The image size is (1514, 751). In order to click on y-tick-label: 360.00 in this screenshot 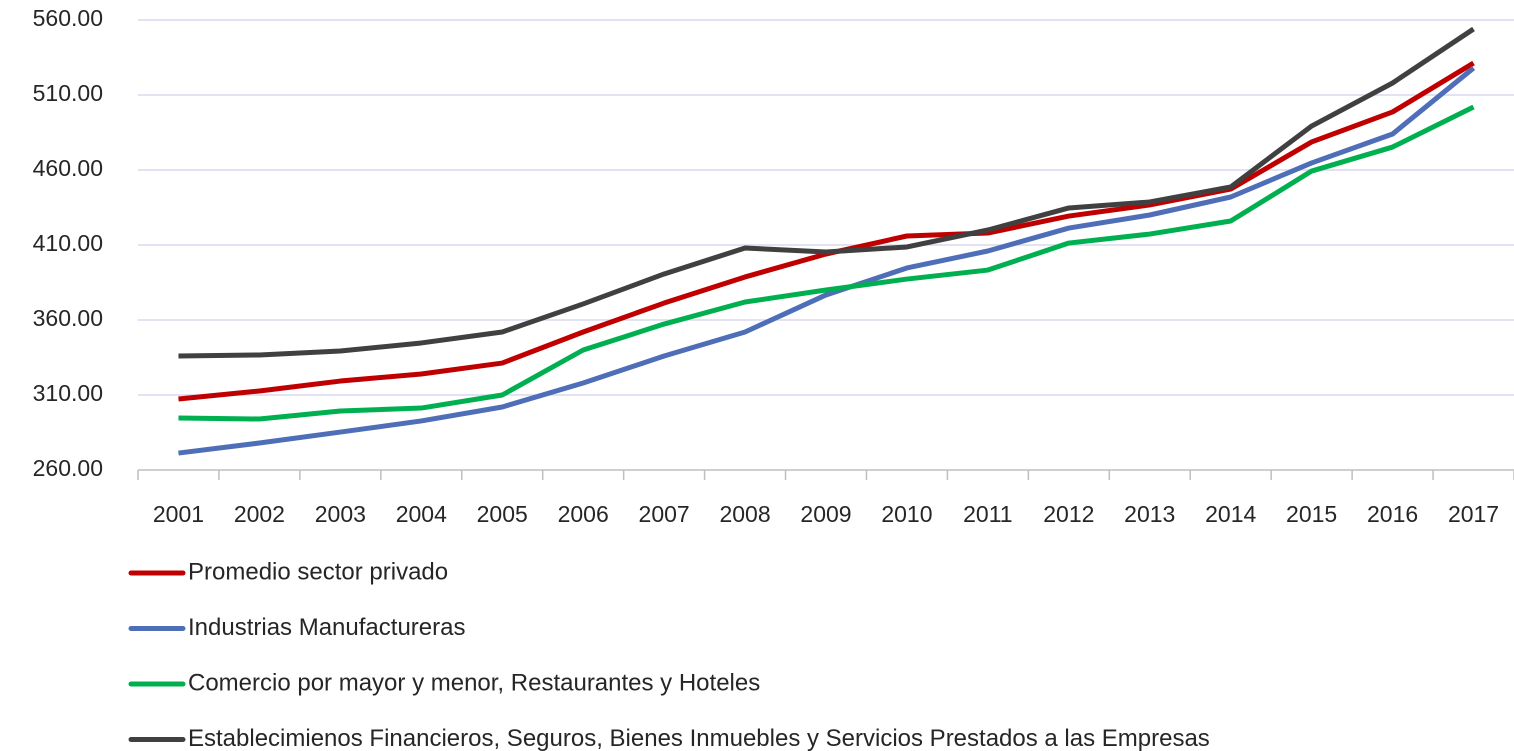, I will do `click(68, 318)`.